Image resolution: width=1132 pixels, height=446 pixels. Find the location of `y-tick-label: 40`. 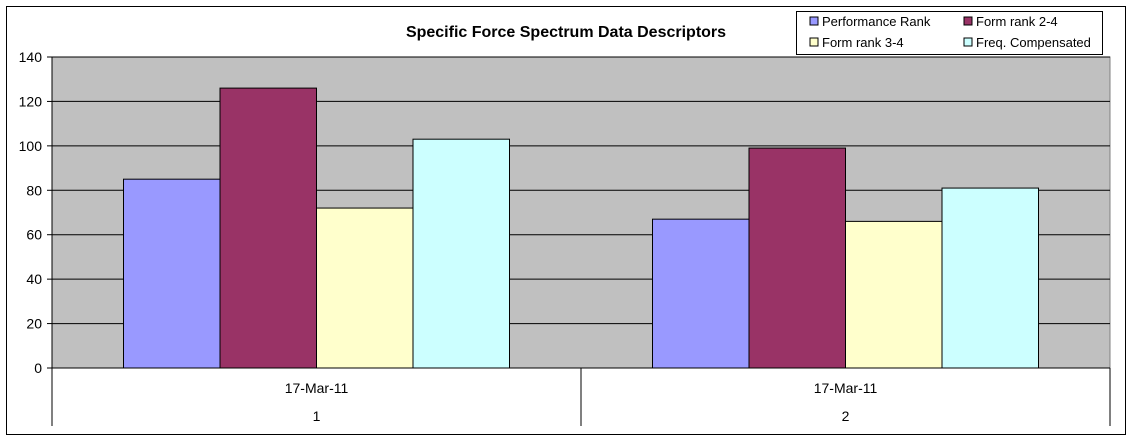

y-tick-label: 40 is located at coordinates (34, 279).